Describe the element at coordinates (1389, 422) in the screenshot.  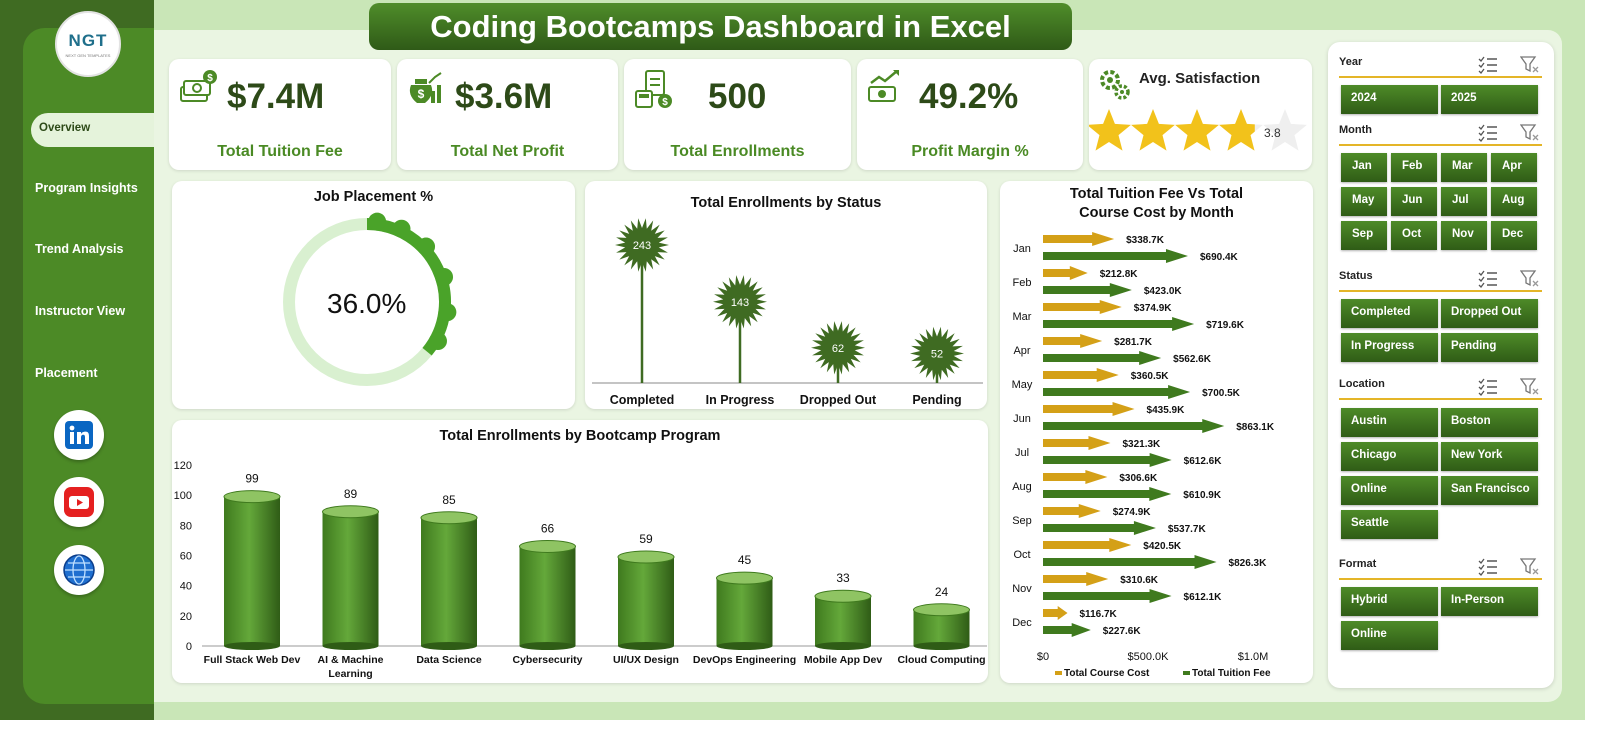
I see `slicer-location-austin: Austin` at that location.